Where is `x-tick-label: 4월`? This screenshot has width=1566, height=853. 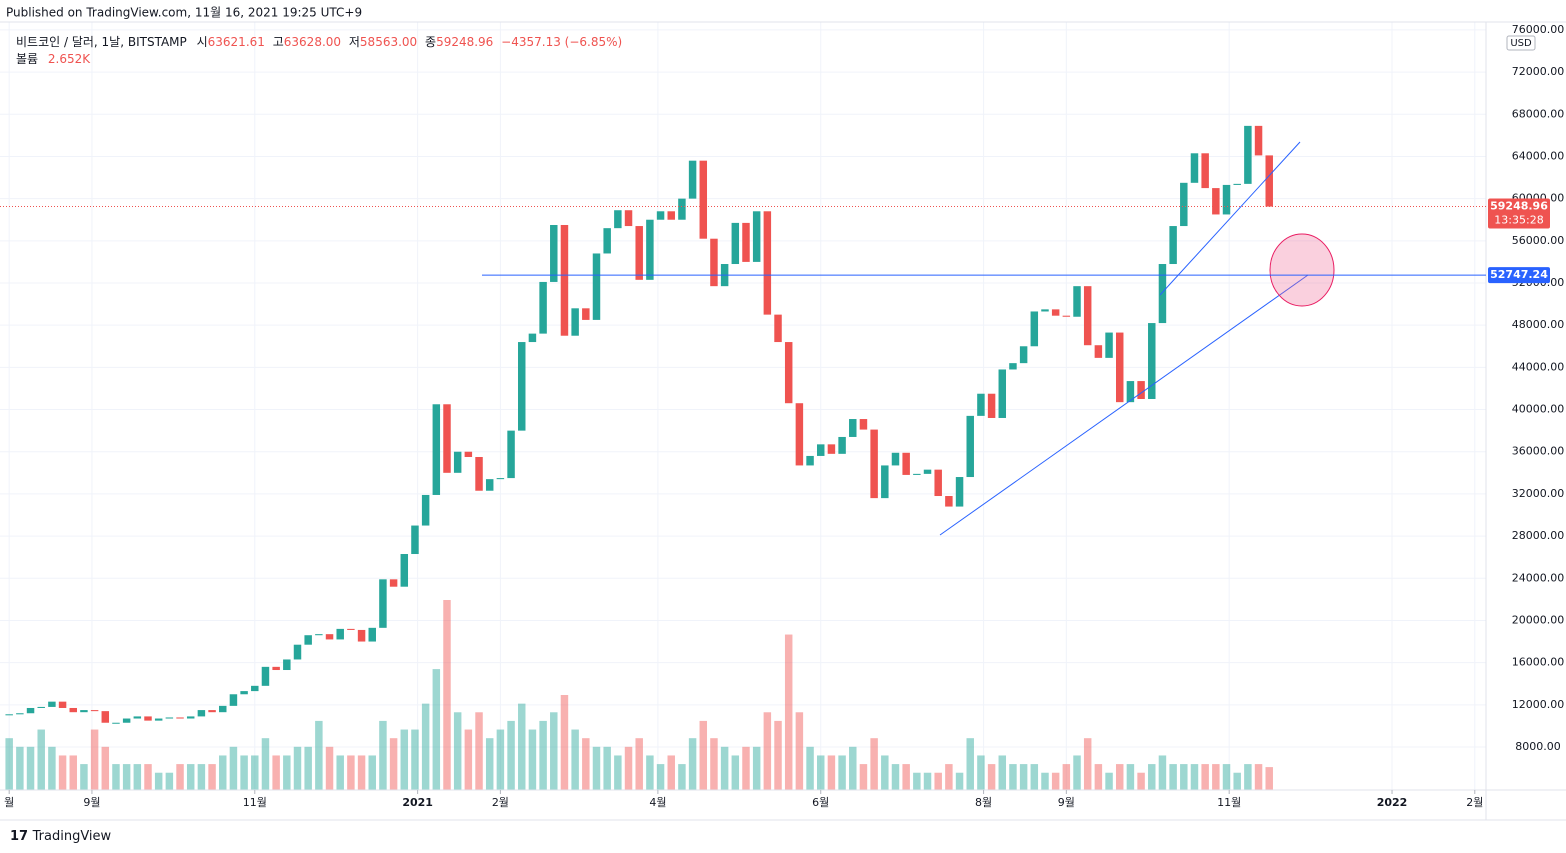
x-tick-label: 4월 is located at coordinates (657, 802).